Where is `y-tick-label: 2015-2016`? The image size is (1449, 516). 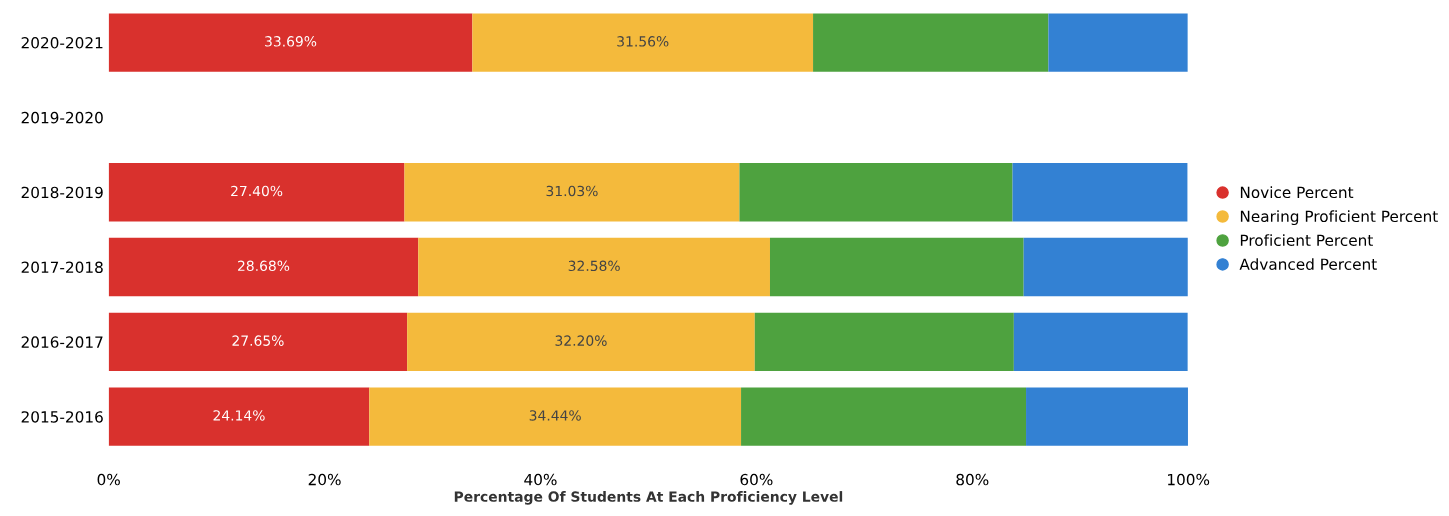
y-tick-label: 2015-2016 is located at coordinates (62, 417).